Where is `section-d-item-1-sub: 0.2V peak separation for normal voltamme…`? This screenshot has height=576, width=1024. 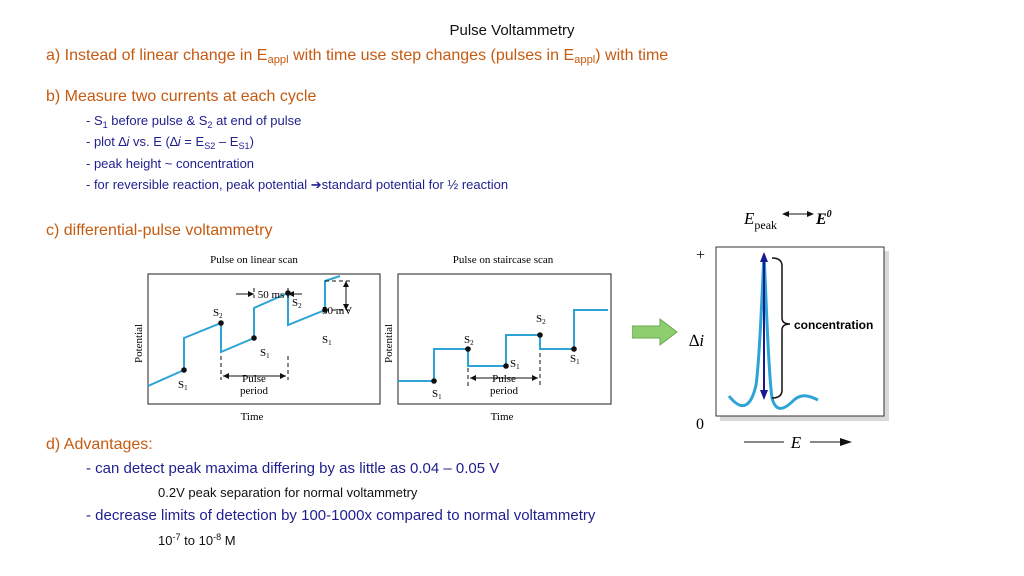
section-d-item-1-sub: 0.2V peak separation for normal voltamme… is located at coordinates (288, 492).